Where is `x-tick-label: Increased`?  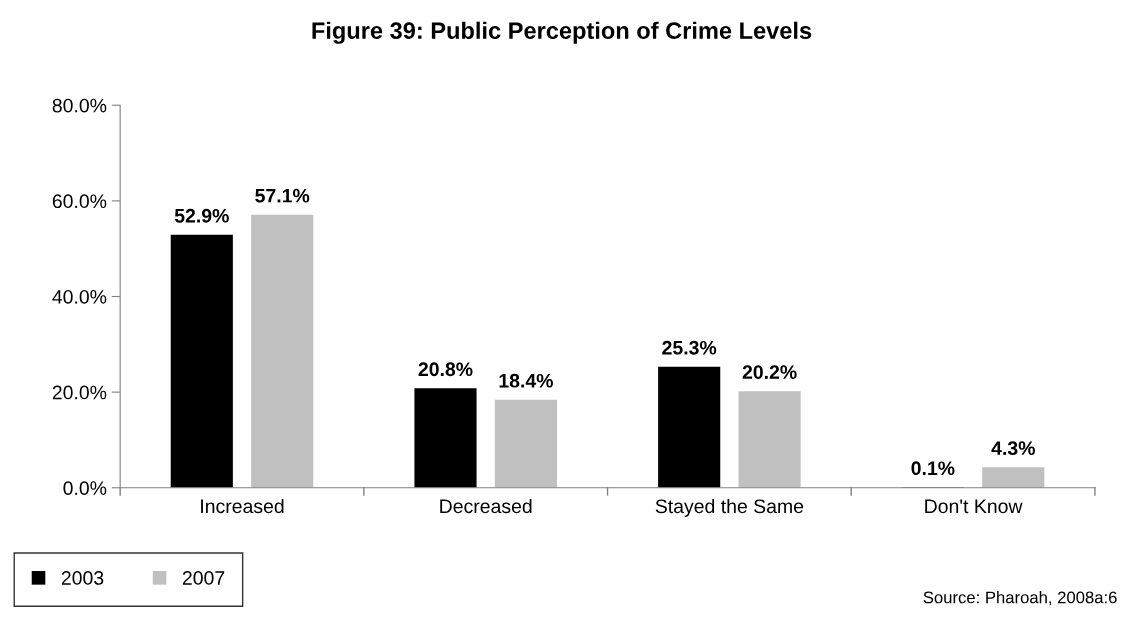
x-tick-label: Increased is located at coordinates (242, 506).